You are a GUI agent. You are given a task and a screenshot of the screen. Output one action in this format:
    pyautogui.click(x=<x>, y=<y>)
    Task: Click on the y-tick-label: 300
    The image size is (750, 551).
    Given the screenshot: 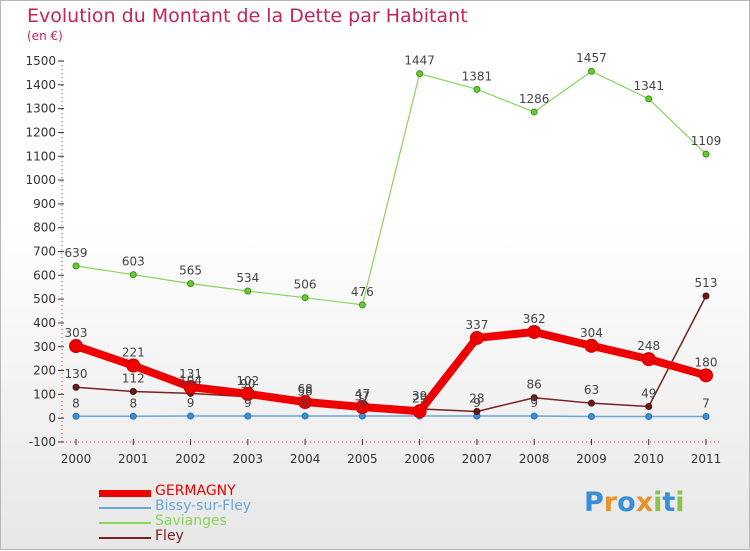 What is the action you would take?
    pyautogui.click(x=44, y=347)
    